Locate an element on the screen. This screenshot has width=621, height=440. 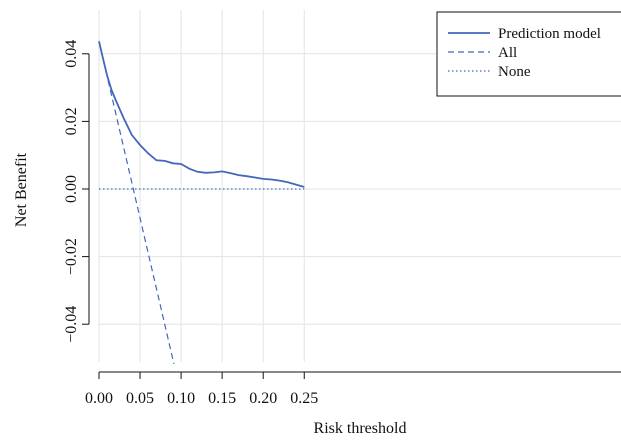
legend-entry-label: None is located at coordinates (514, 72).